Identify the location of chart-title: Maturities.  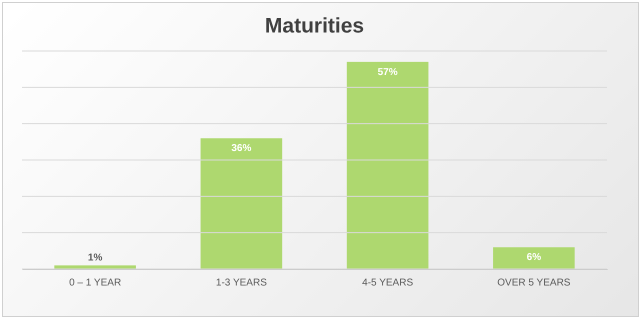
(314, 26).